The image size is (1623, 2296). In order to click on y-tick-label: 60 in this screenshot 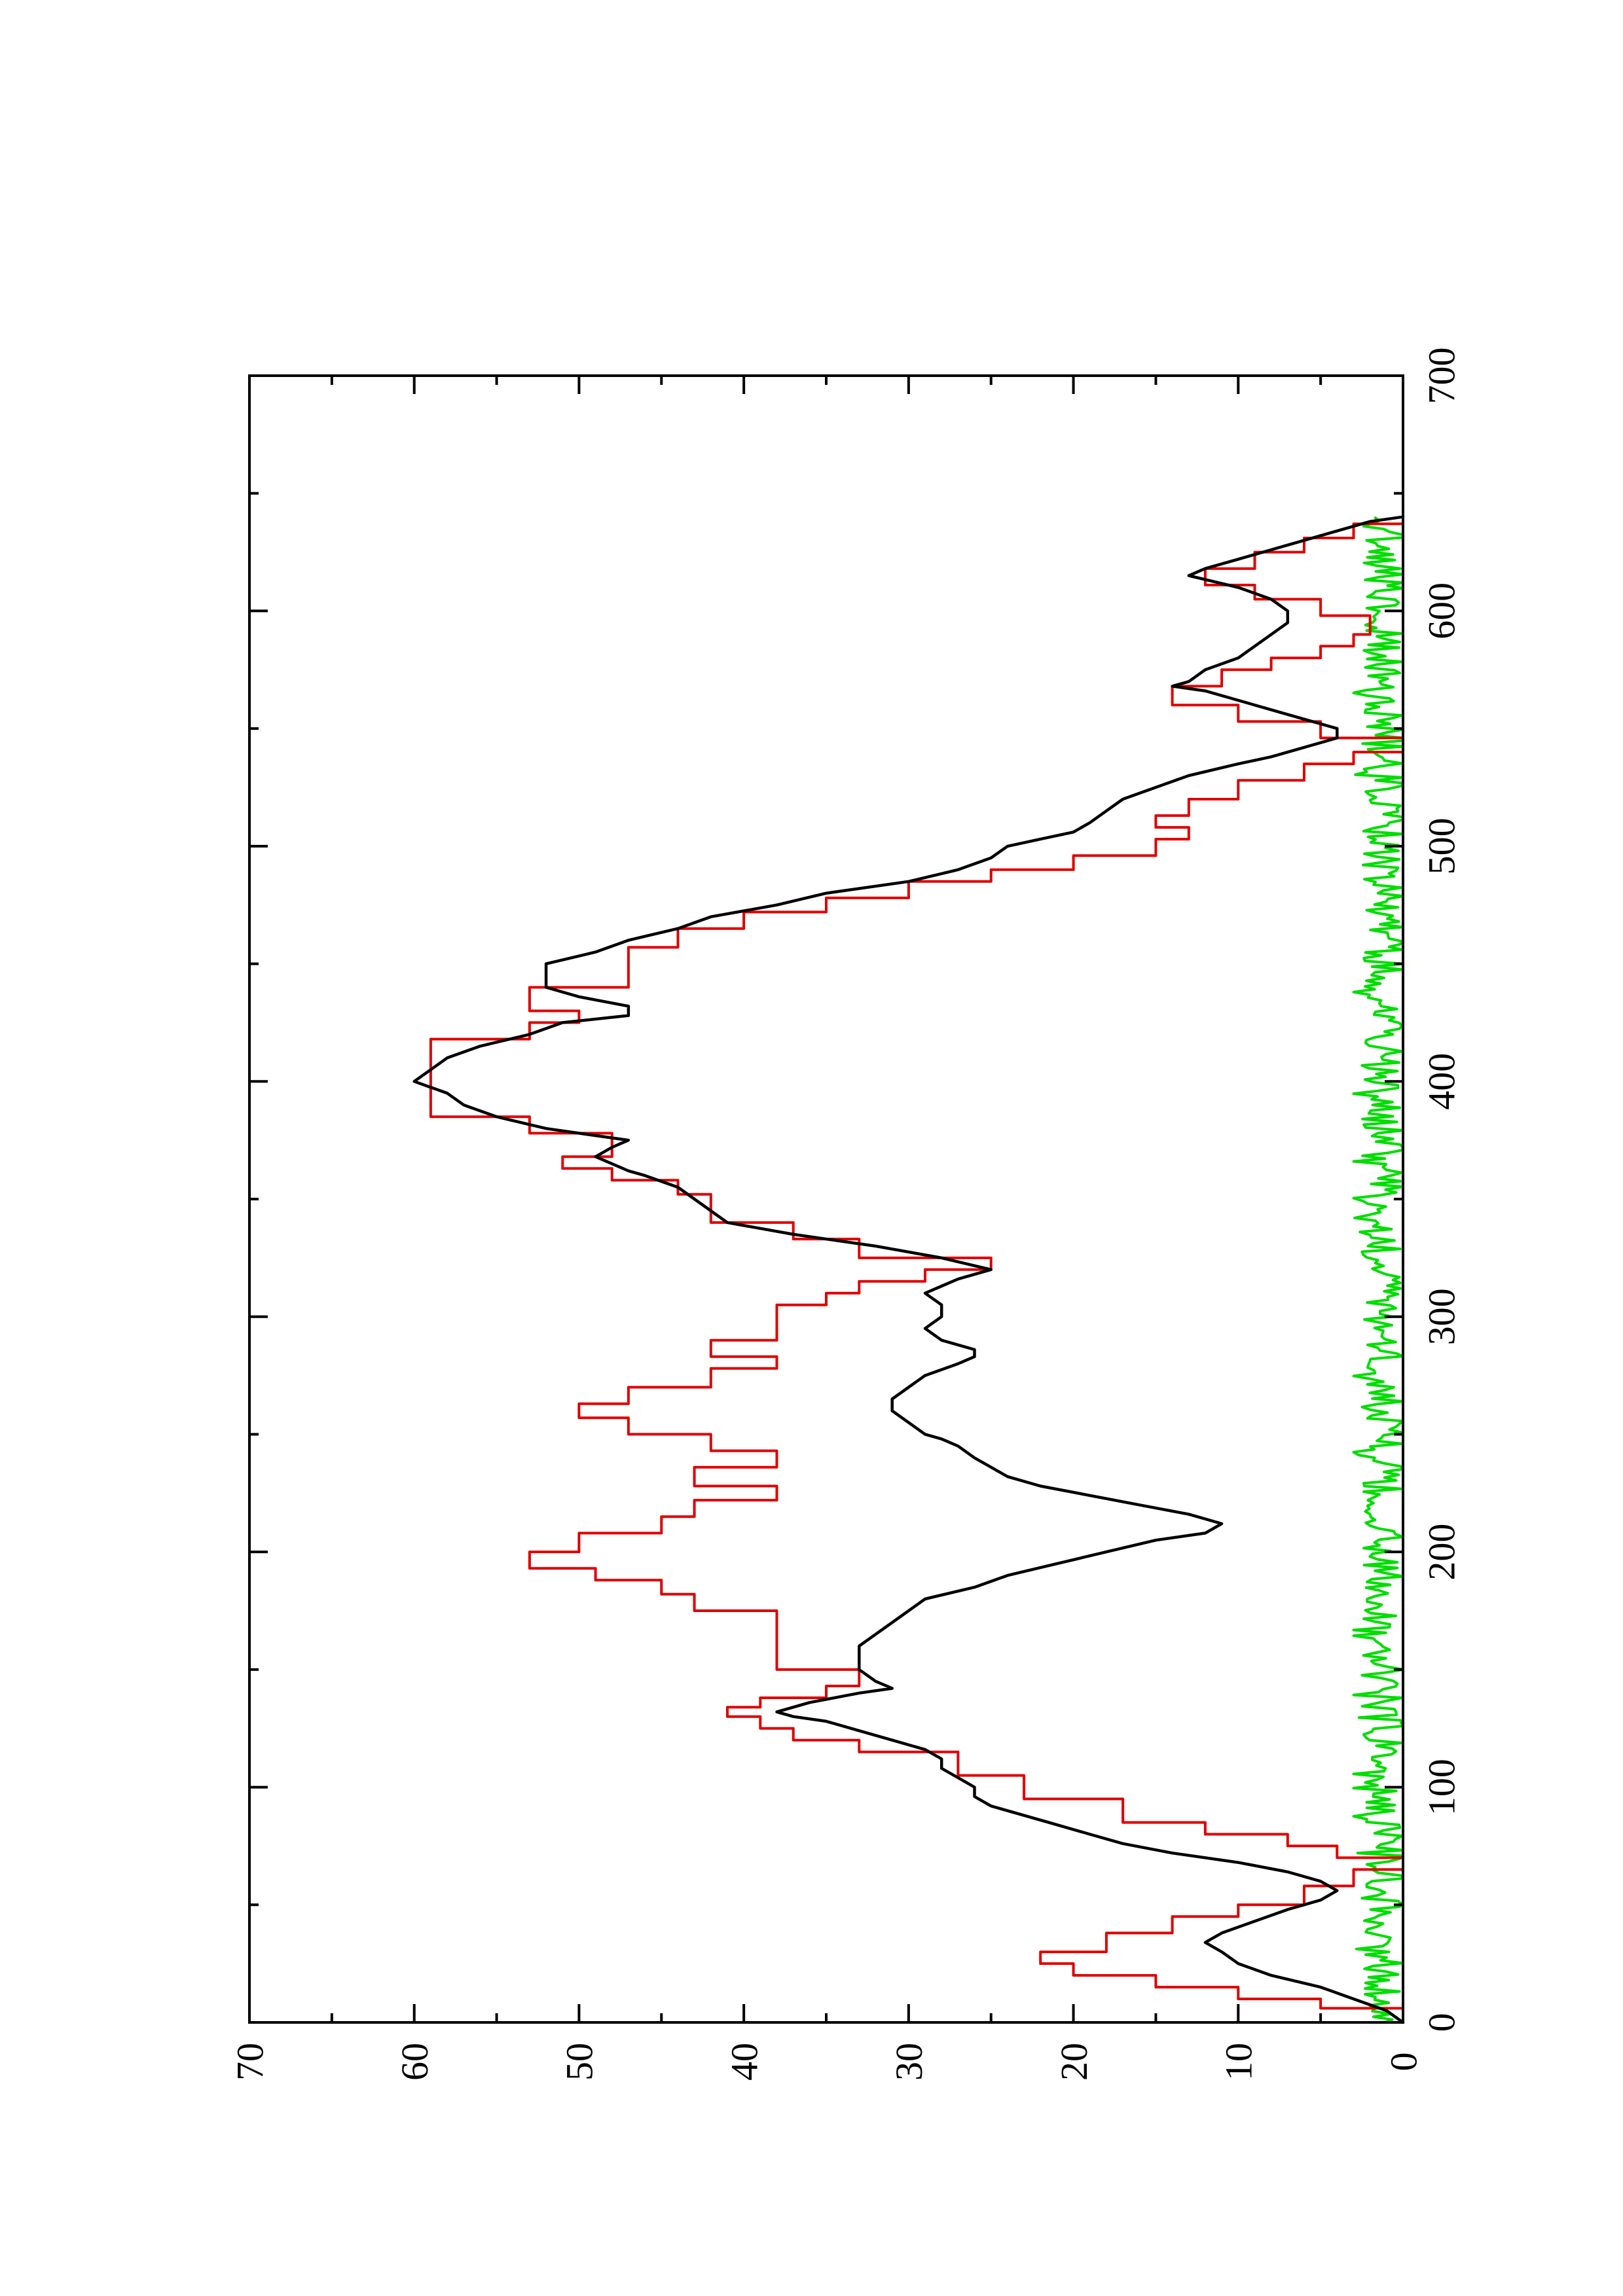, I will do `click(414, 2062)`.